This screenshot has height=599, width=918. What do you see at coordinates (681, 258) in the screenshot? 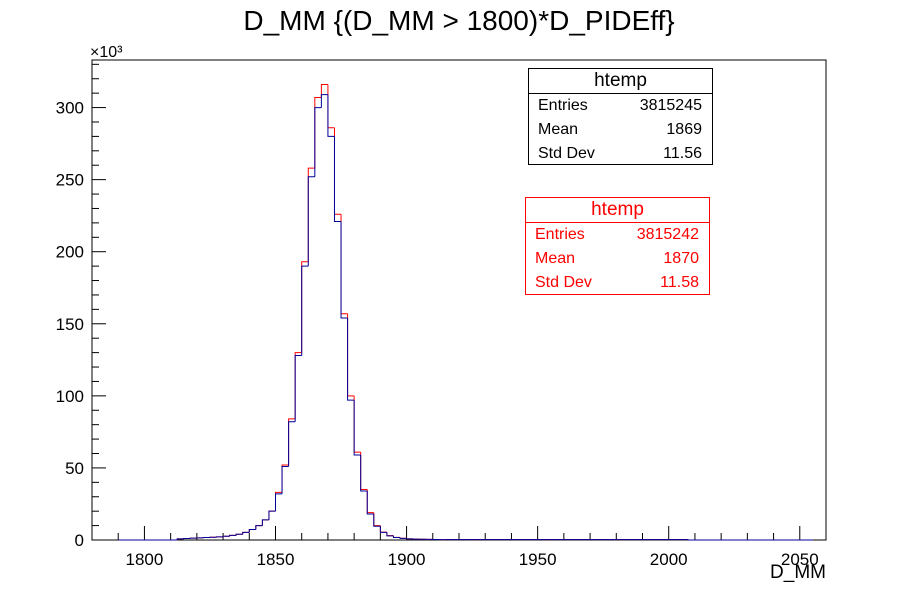
I see `stats-value: 1870` at bounding box center [681, 258].